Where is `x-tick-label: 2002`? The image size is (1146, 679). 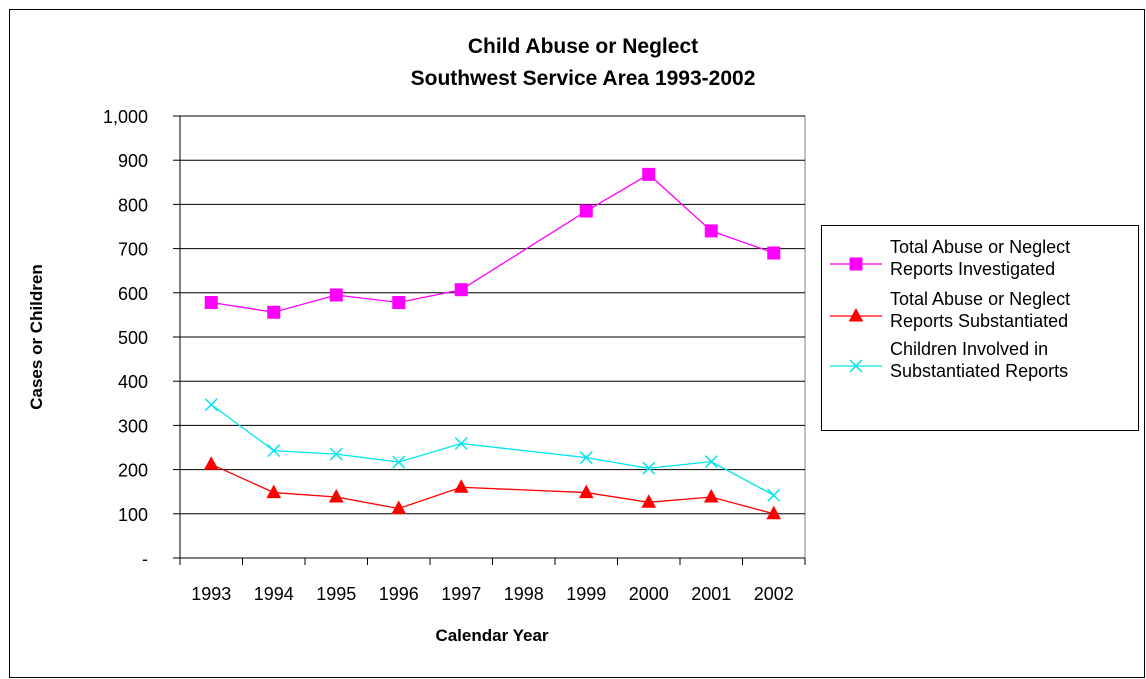 x-tick-label: 2002 is located at coordinates (774, 594).